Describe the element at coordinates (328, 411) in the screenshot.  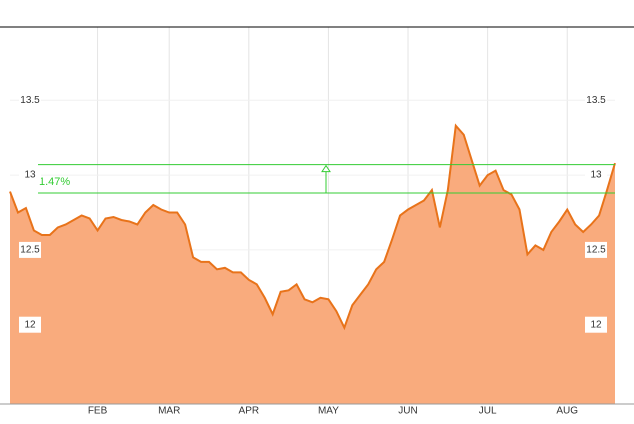
I see `x-tick-label: MAY` at that location.